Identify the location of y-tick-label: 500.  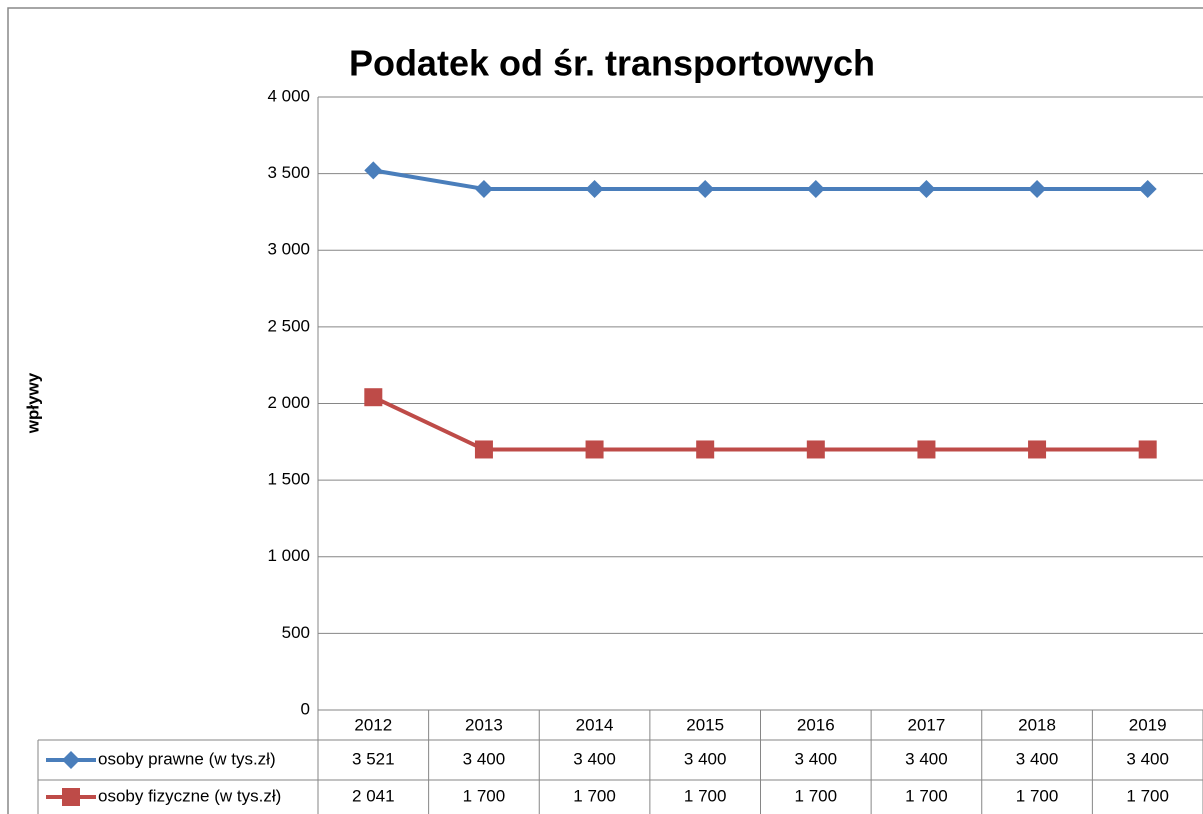
(296, 632).